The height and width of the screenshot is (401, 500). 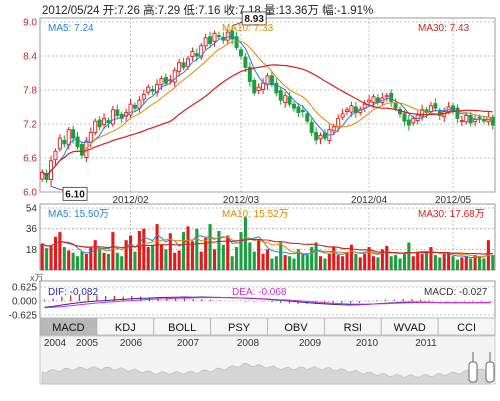 What do you see at coordinates (271, 11) in the screenshot?
I see `volume-label: 量:` at bounding box center [271, 11].